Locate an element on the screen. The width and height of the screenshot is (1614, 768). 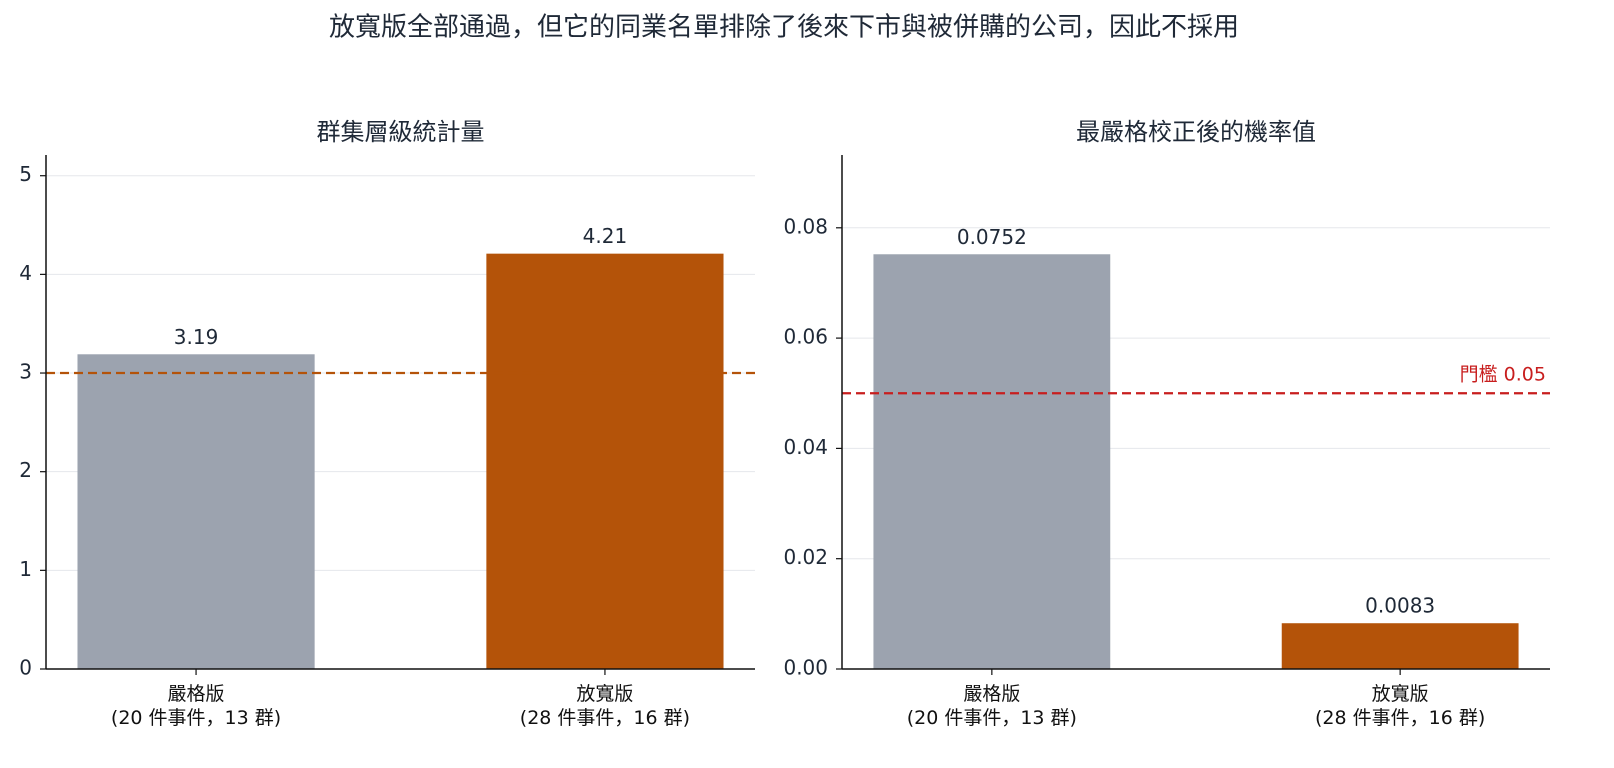
figure-title: 放寬版全部通過，但它的同業名單排除了後來下市與被併購的公司，因此不採用 is located at coordinates (784, 28).